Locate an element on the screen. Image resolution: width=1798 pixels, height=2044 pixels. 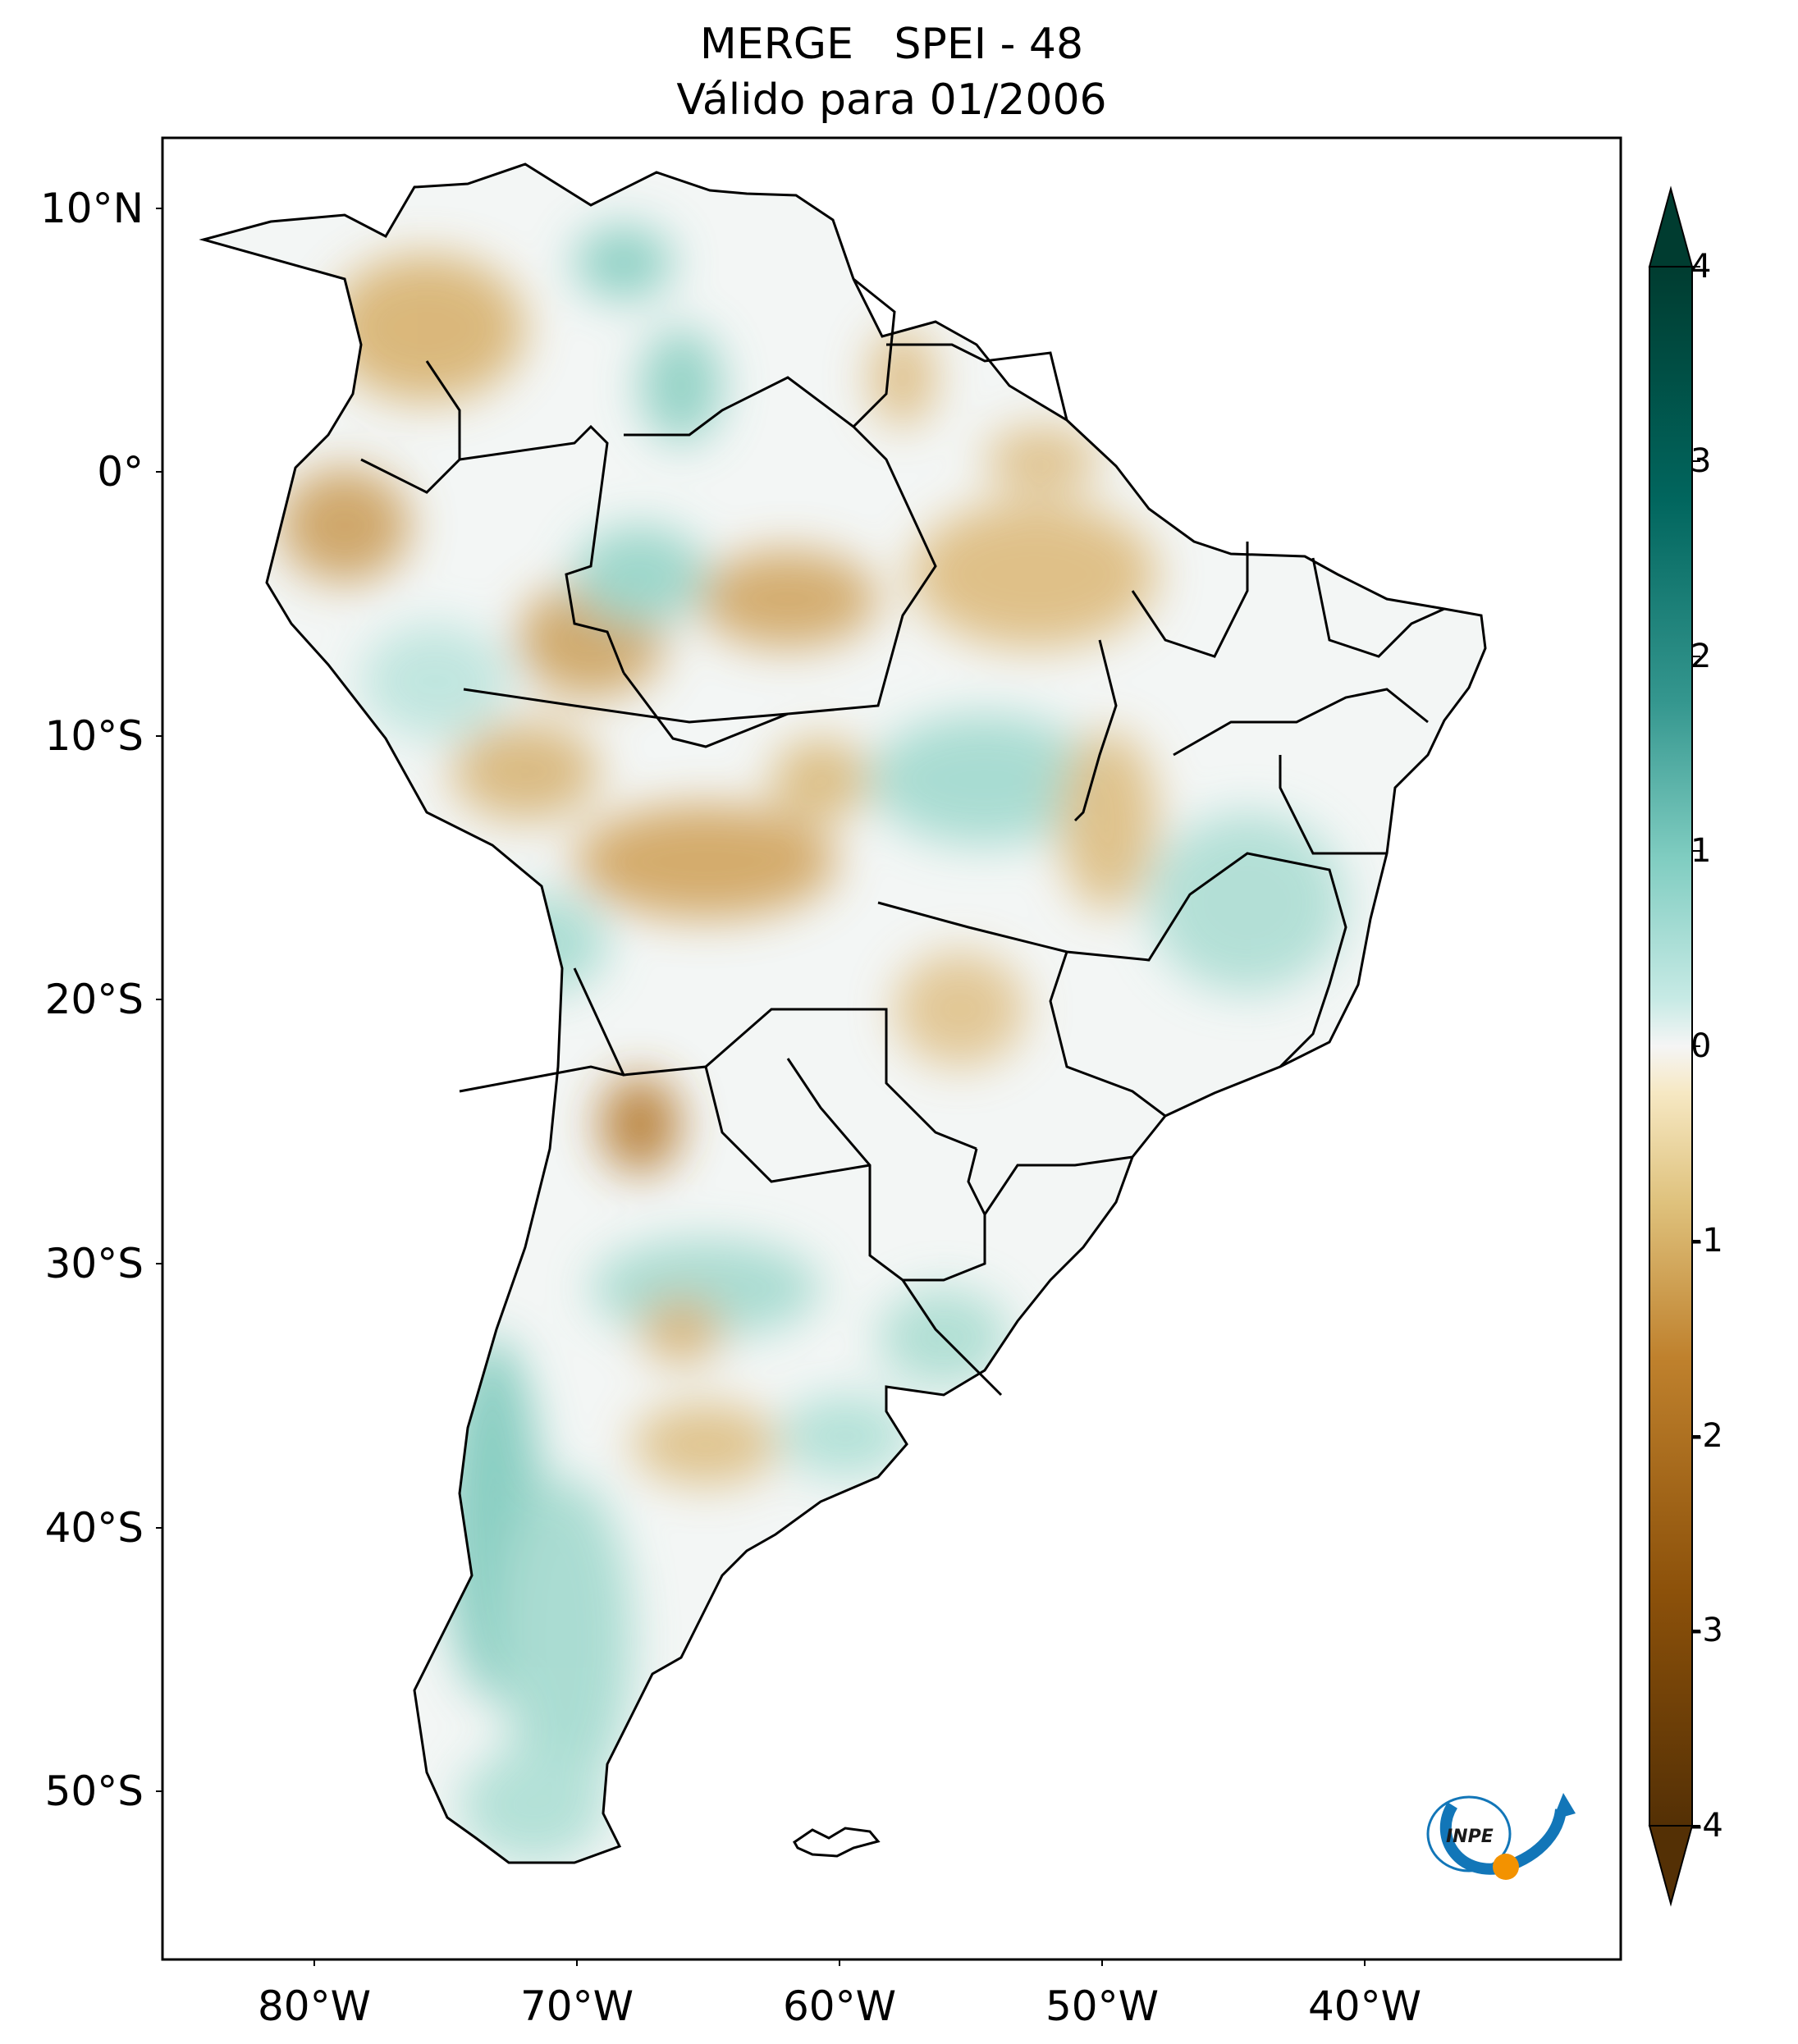
colorbar-tick-4: 4 is located at coordinates (1701, 267).